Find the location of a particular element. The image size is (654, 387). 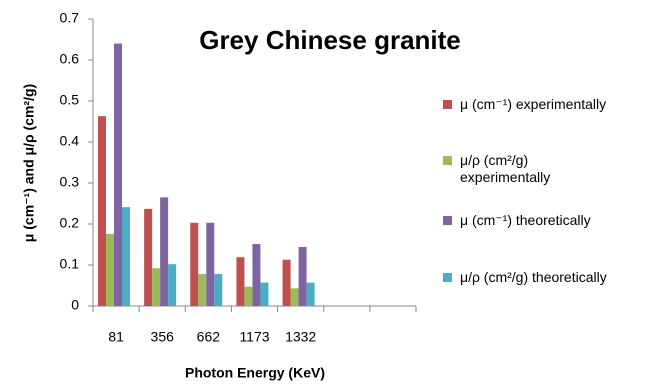

legend-item: μ (cm⁻¹) experimentally is located at coordinates (545, 104).